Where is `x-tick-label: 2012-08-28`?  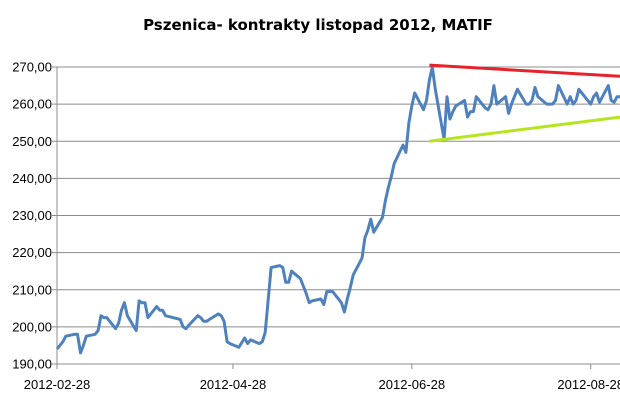 x-tick-label: 2012-08-28 is located at coordinates (588, 384).